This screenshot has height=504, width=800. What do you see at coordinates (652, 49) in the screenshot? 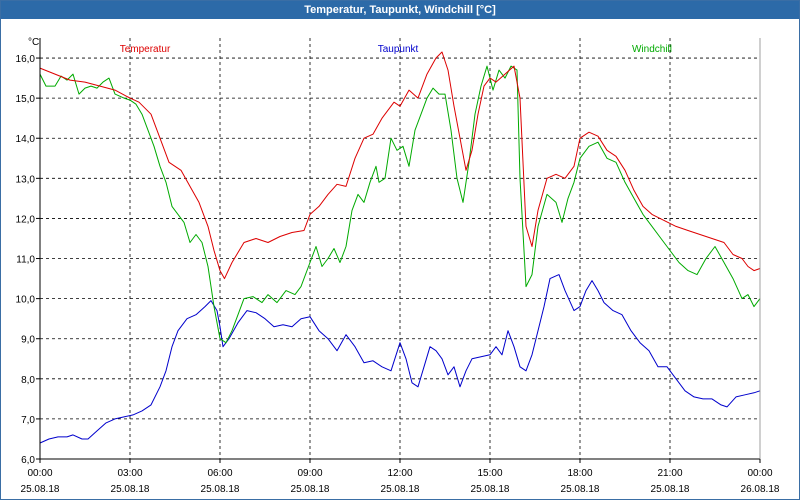
I see `legend-windchill: Windchill` at bounding box center [652, 49].